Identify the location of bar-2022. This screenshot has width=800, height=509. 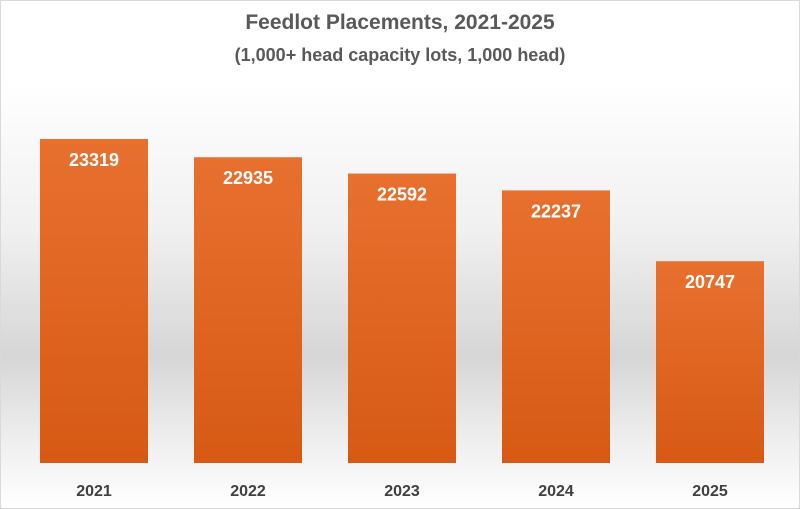
(248, 310).